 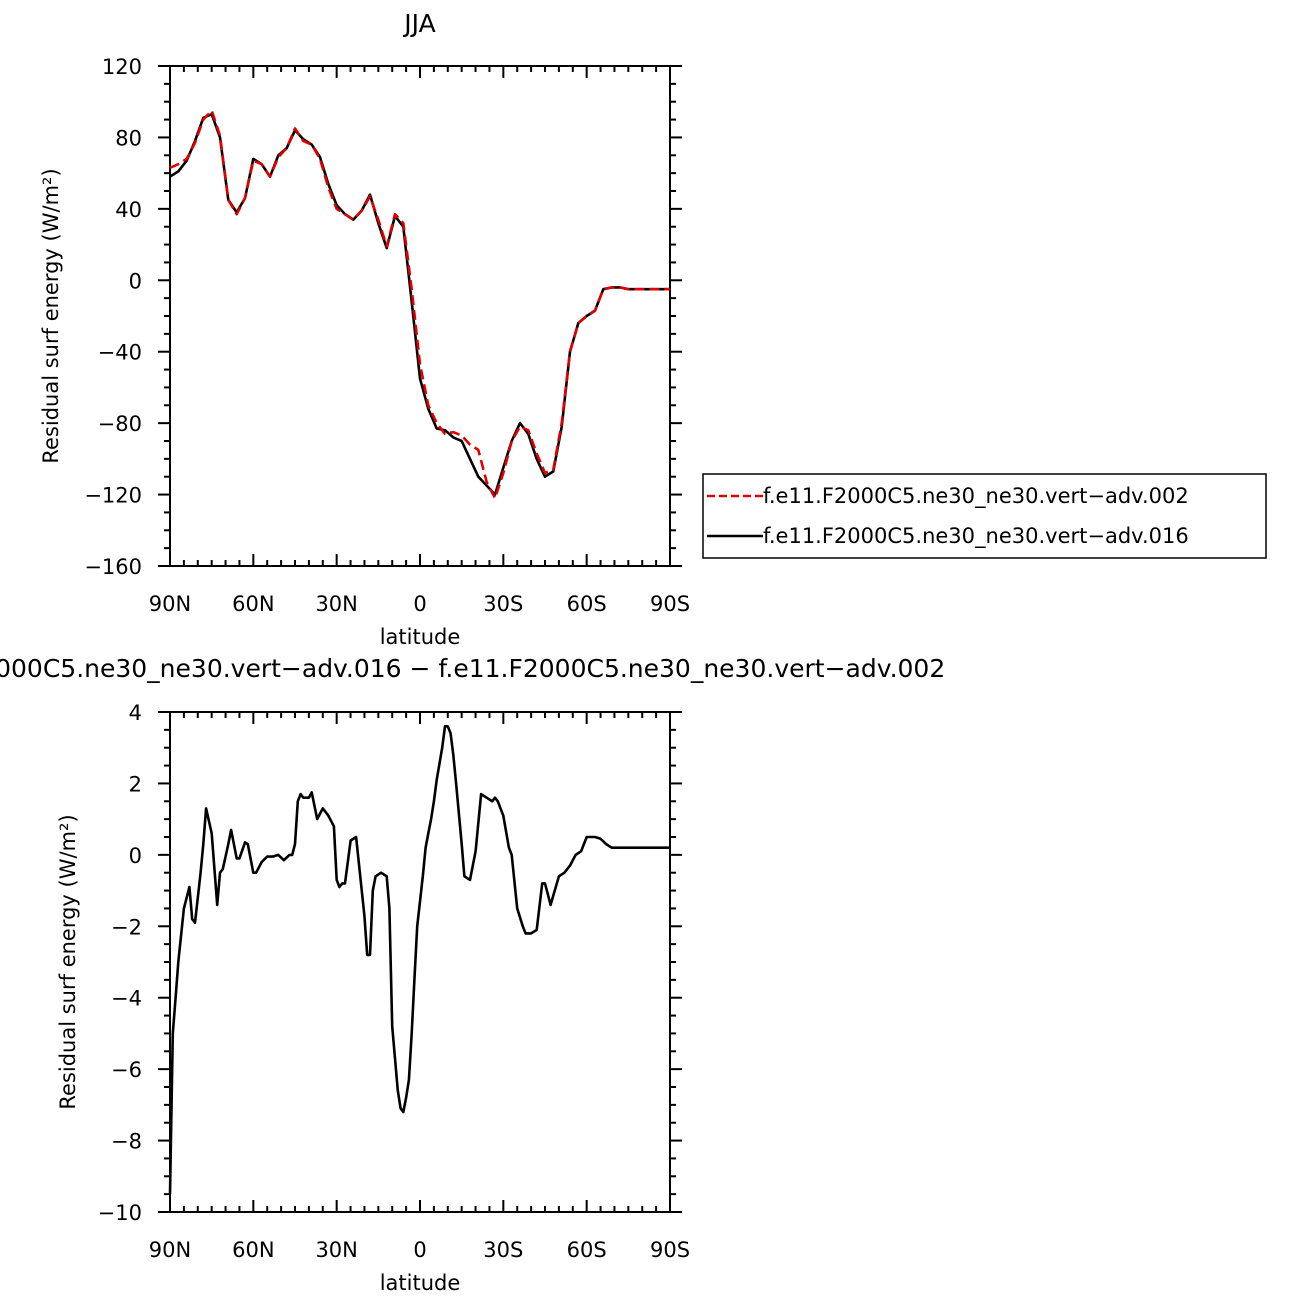 I want to click on x-axis-label-2: latitude, so click(x=420, y=1283).